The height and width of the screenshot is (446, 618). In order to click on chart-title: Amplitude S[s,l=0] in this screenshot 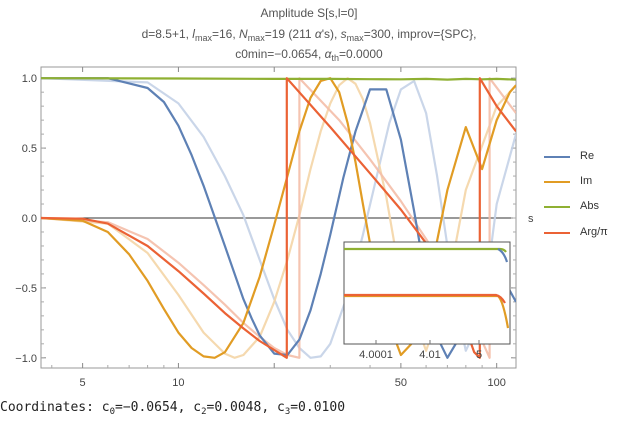, I will do `click(309, 13)`.